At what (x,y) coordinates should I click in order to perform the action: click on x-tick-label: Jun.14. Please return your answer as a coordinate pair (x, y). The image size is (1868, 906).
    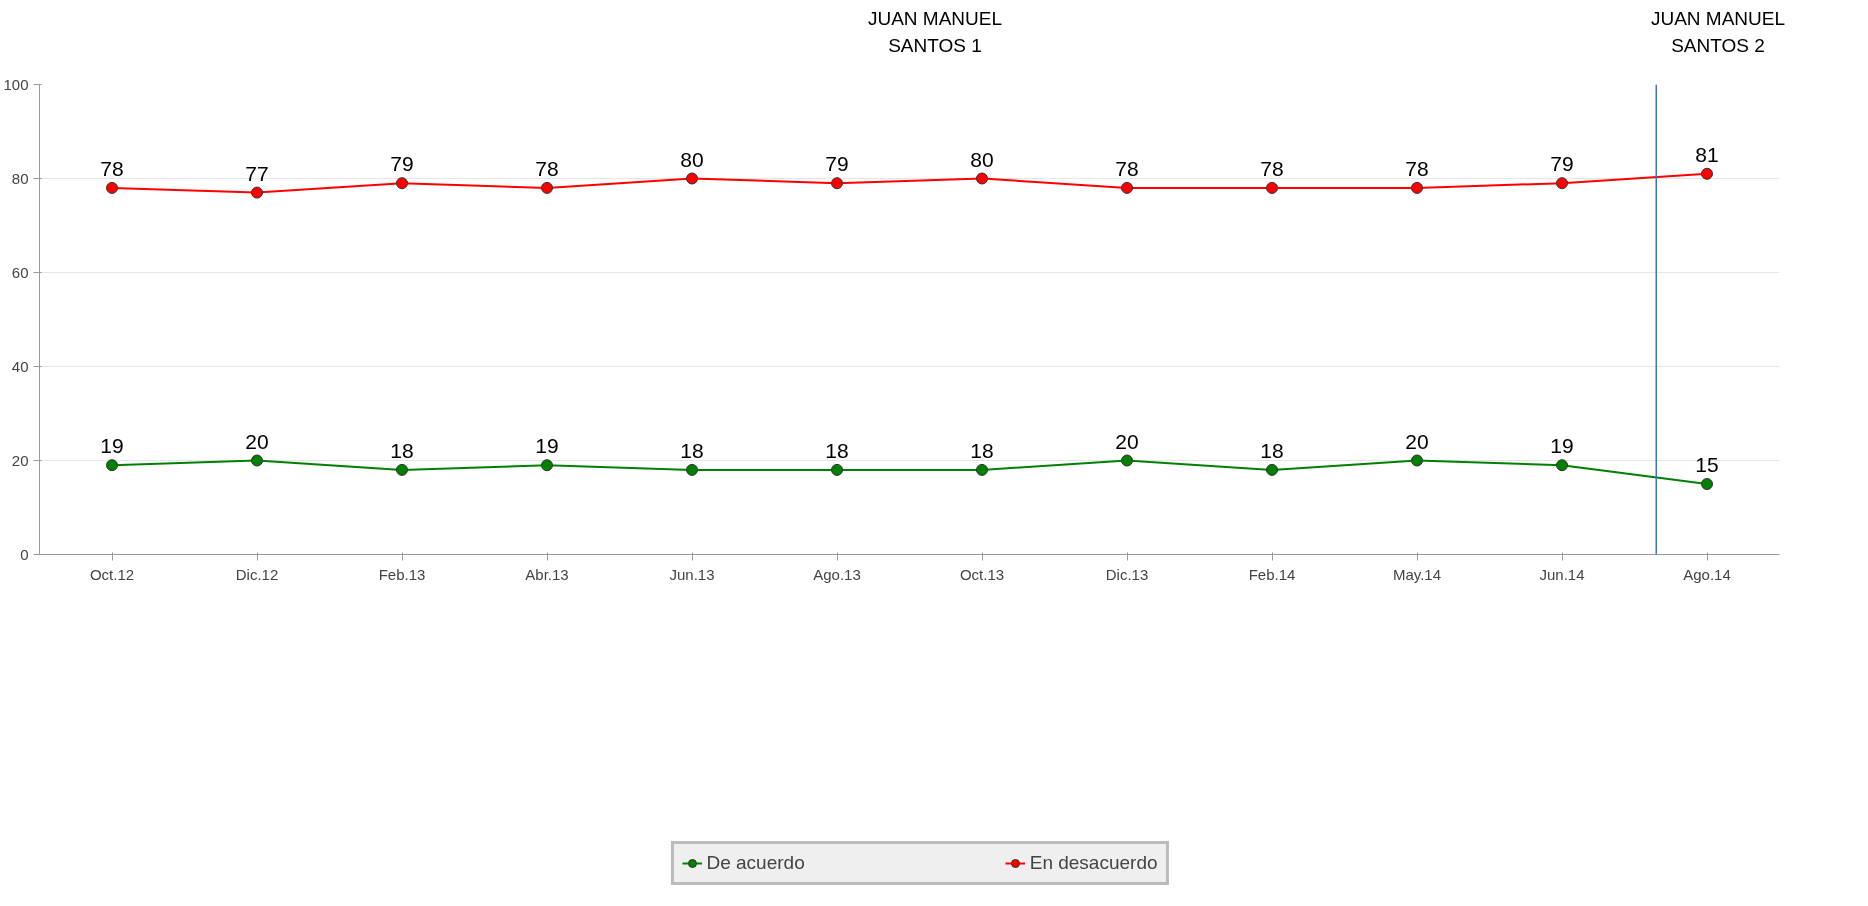
    Looking at the image, I should click on (1562, 574).